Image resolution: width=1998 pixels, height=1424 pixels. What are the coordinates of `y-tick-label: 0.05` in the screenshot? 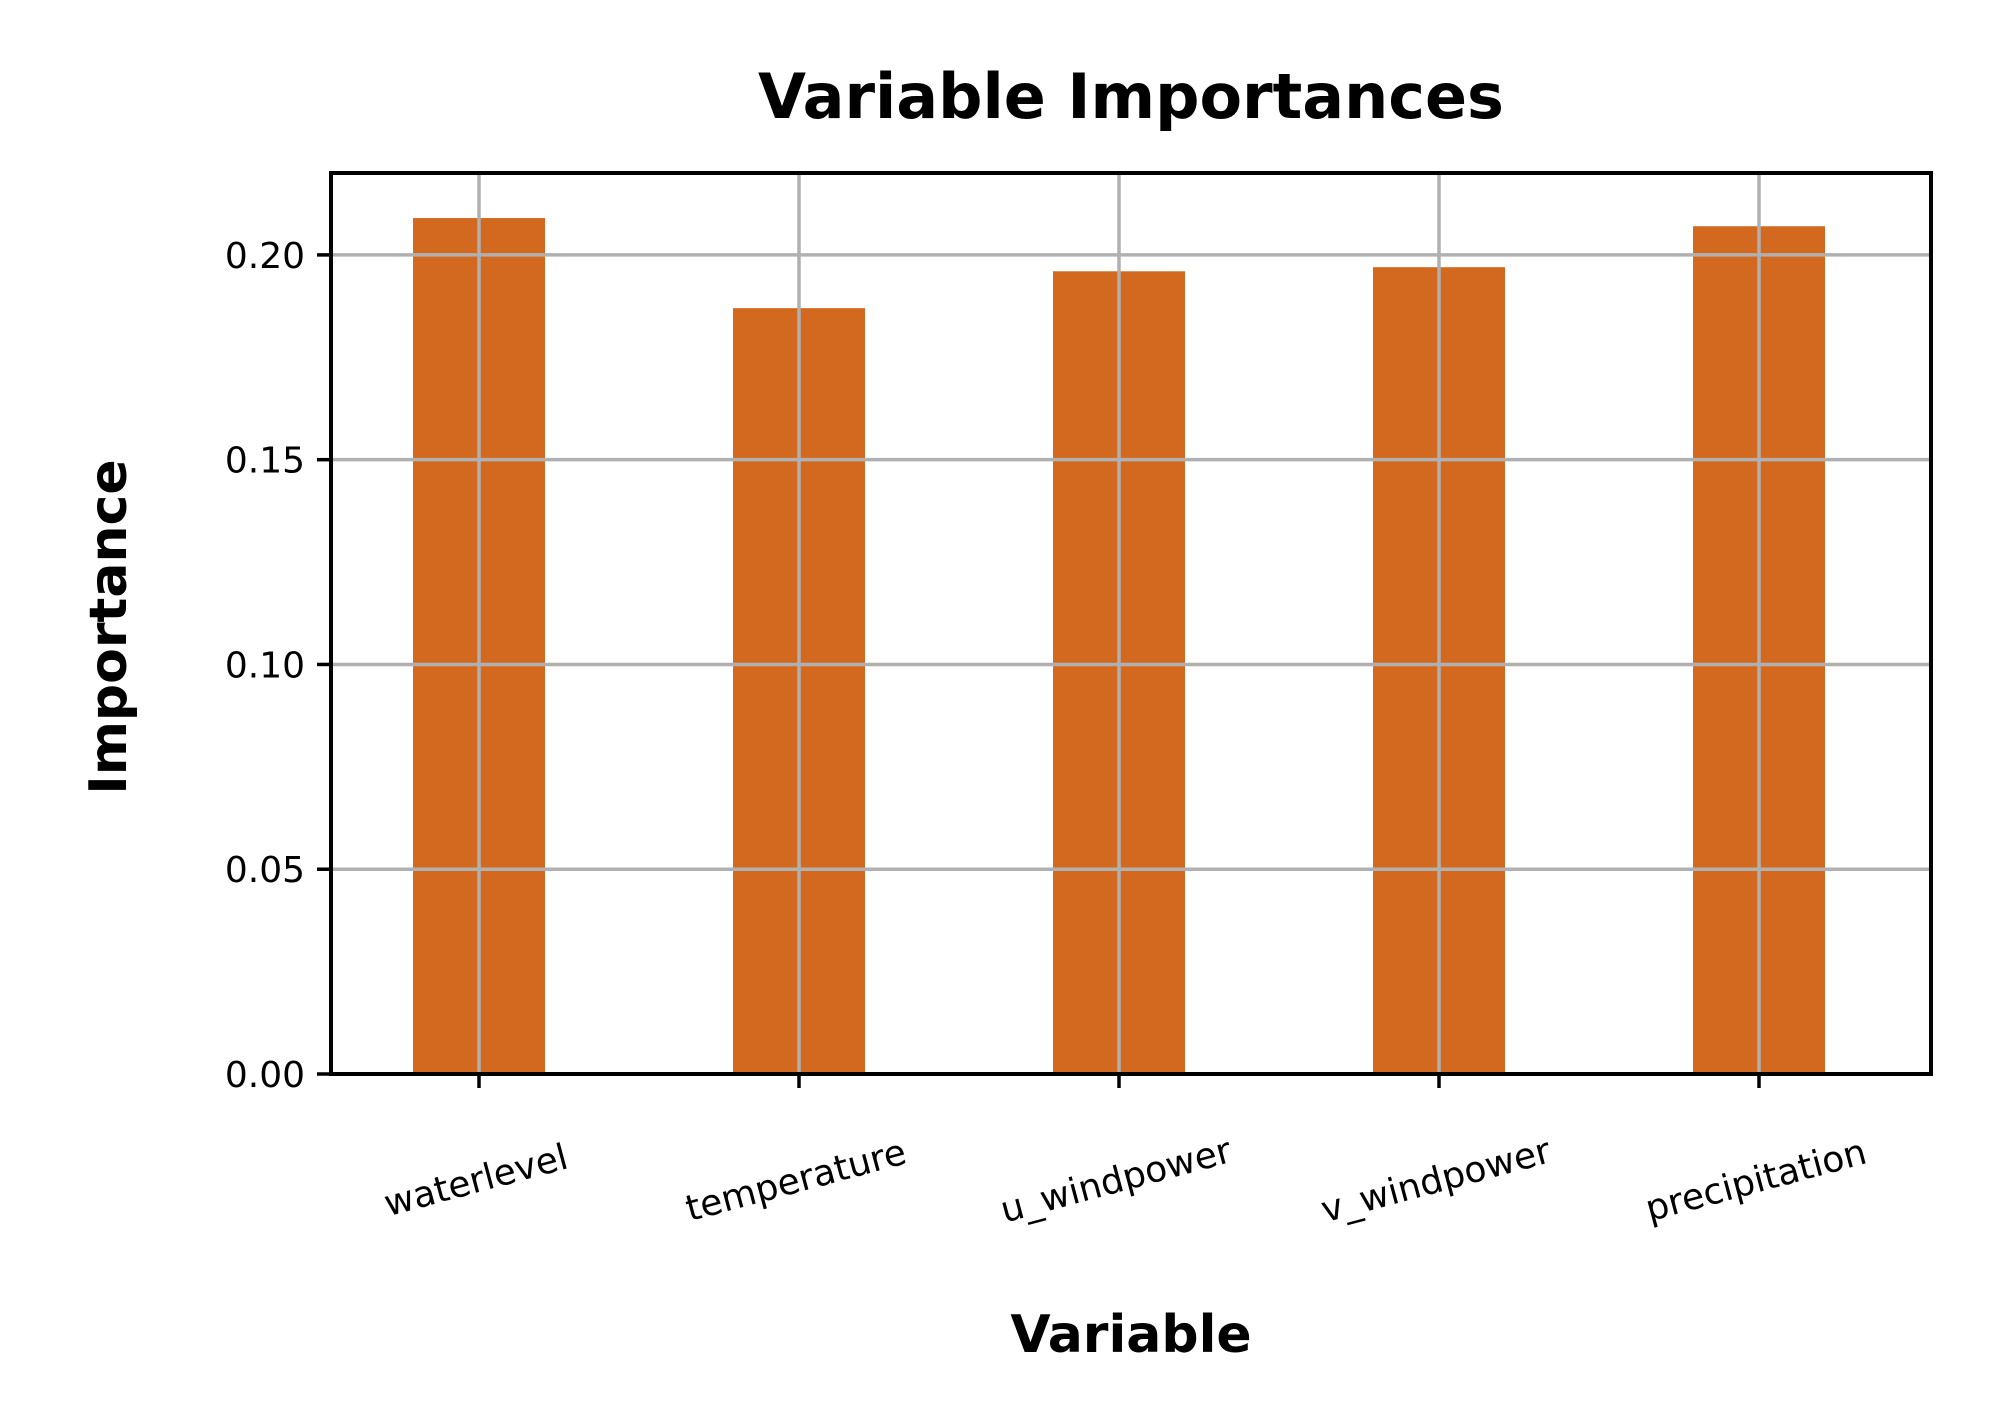 It's located at (265, 870).